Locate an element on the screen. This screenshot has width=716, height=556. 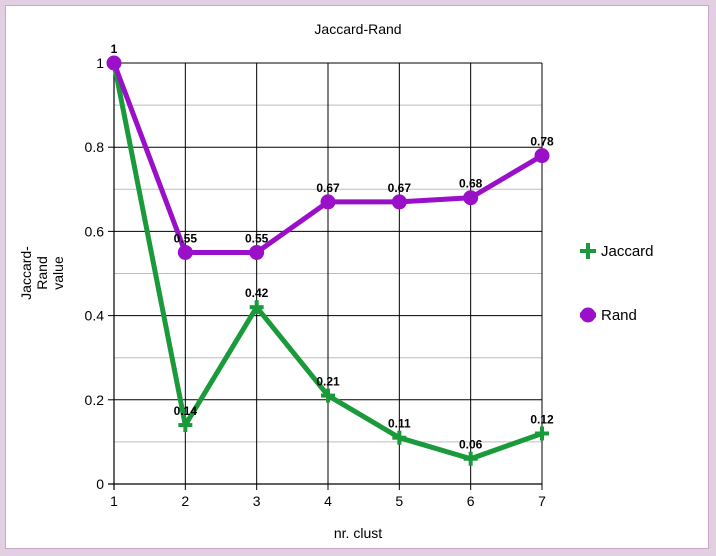
x-axis-ticks: 1 2 3 4 5 6 7 is located at coordinates (328, 501).